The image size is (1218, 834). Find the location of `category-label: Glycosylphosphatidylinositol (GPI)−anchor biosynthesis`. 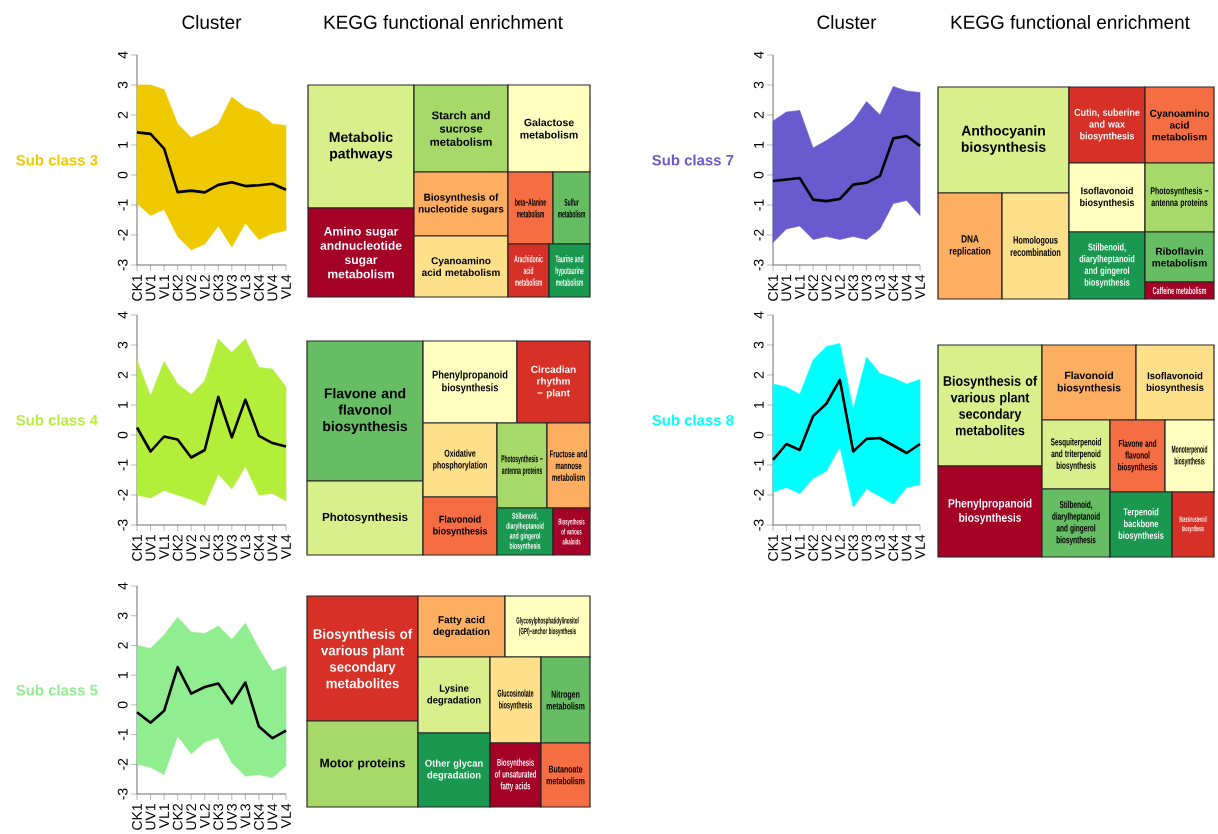

category-label: Glycosylphosphatidylinositol (GPI)−anchor biosynthesis is located at coordinates (547, 626).